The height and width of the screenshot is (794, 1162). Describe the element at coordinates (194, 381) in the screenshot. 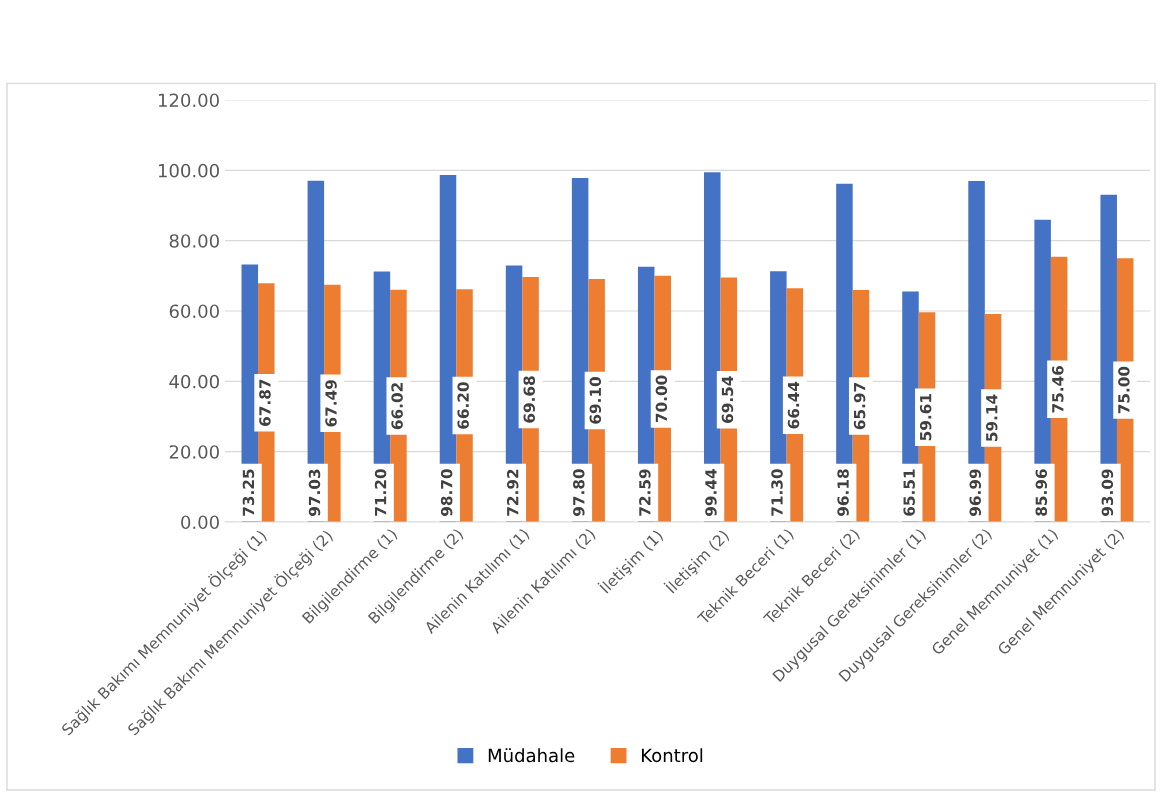

I see `y-tick-label: 40.00` at that location.